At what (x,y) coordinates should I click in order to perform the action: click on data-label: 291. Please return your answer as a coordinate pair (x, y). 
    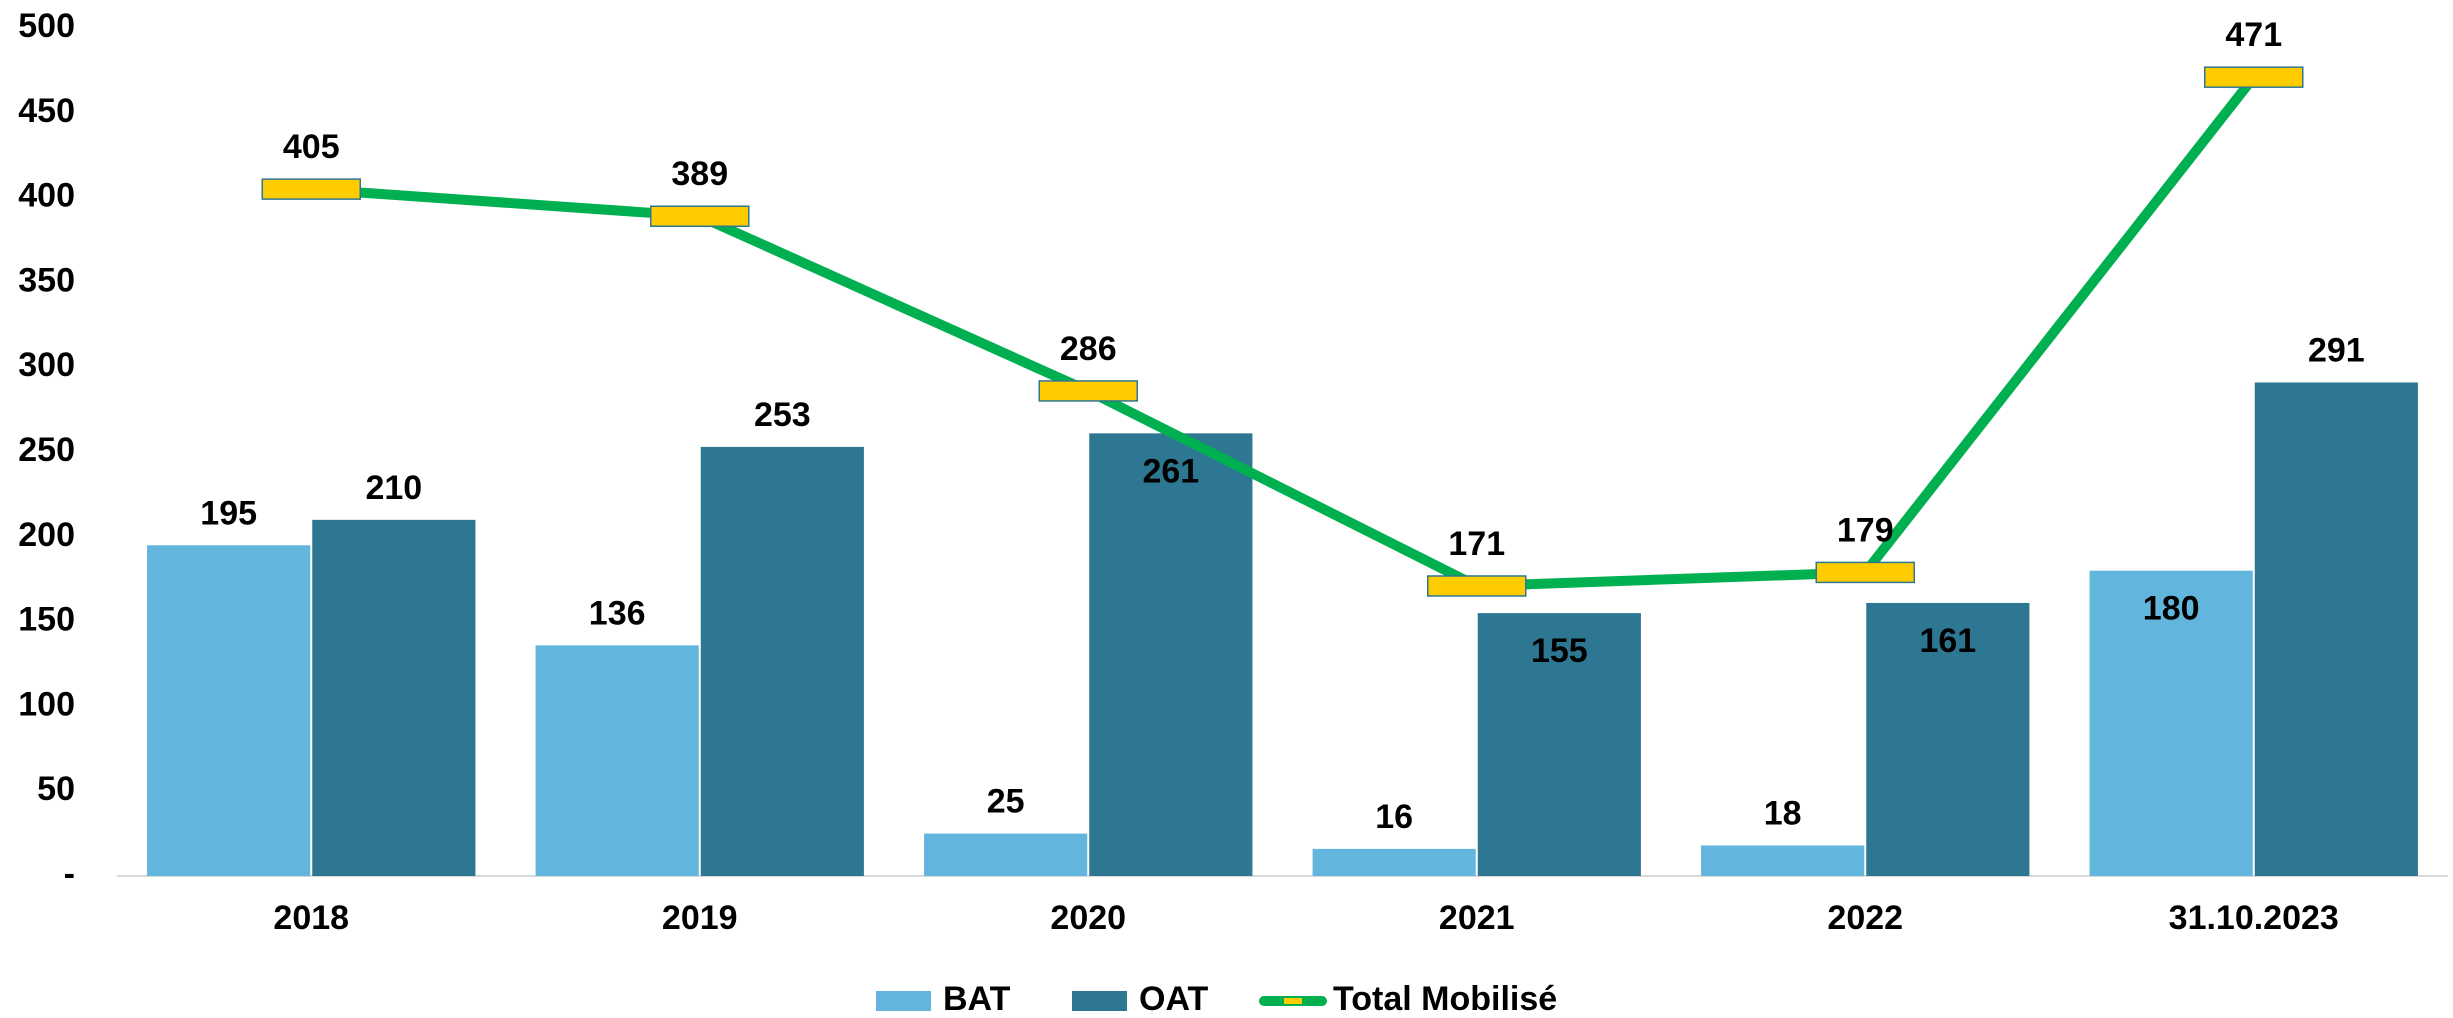
    Looking at the image, I should click on (2336, 350).